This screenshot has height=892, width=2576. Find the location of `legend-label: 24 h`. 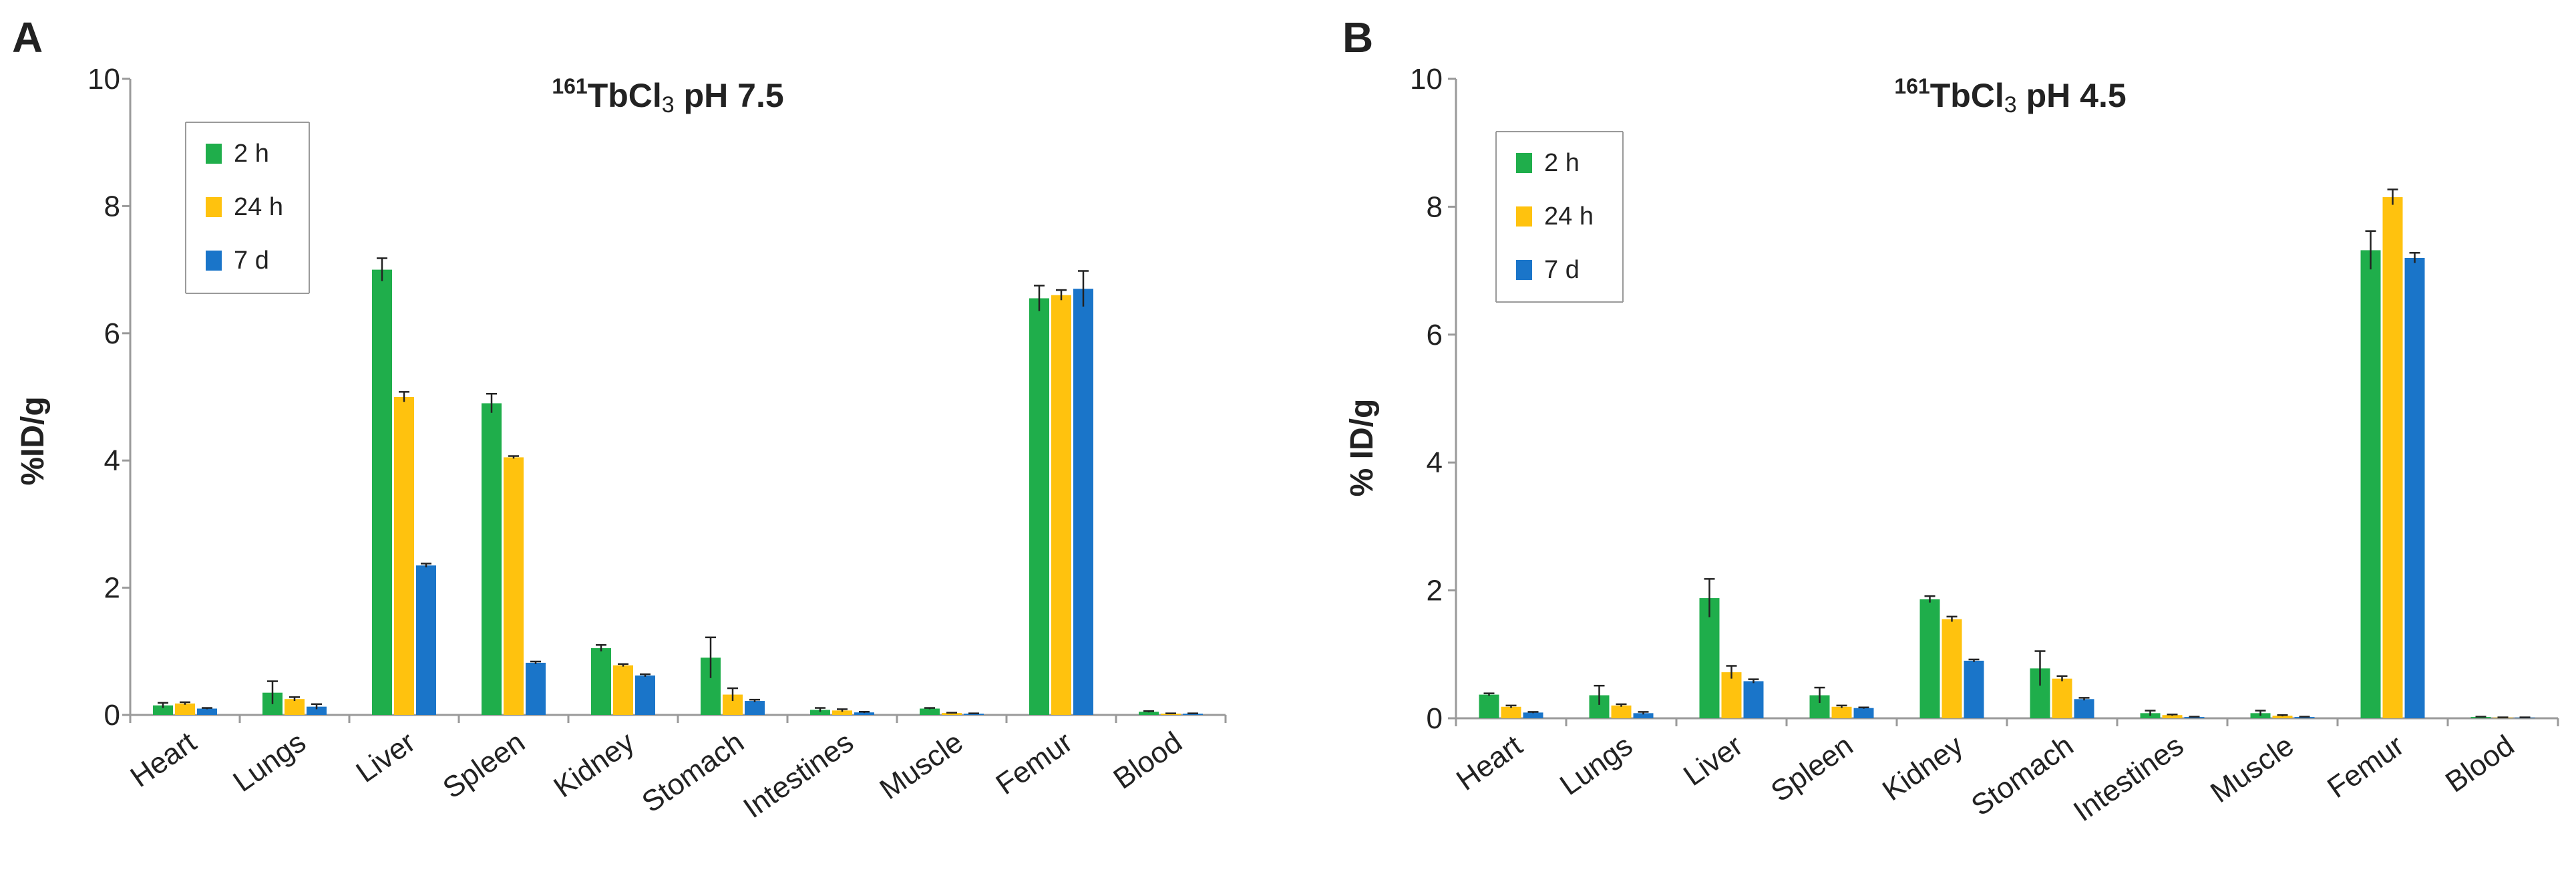

legend-label: 24 h is located at coordinates (1569, 216).